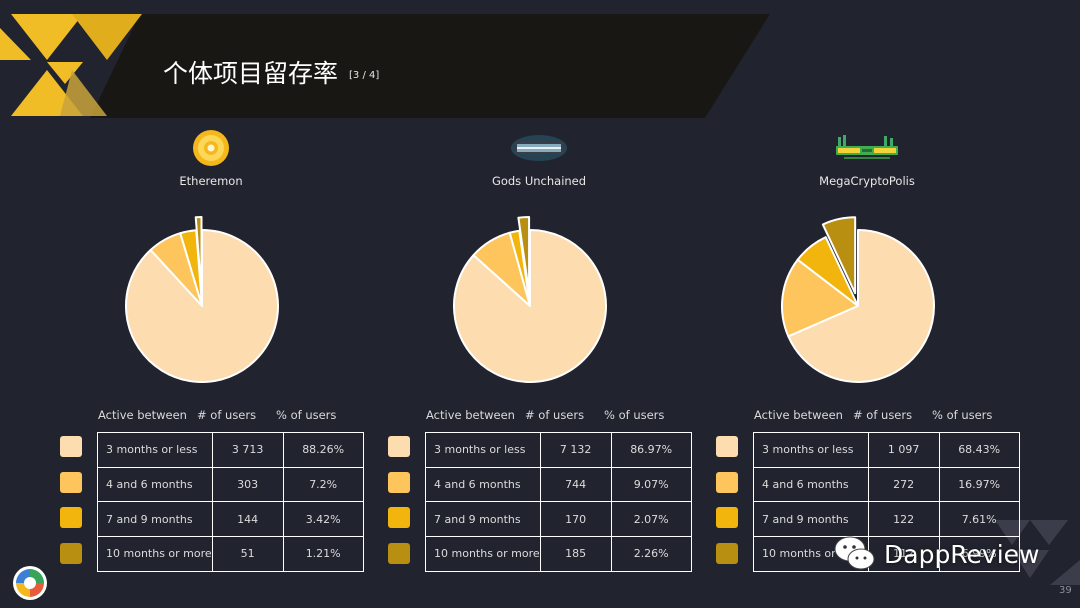 The width and height of the screenshot is (1080, 608). What do you see at coordinates (903, 450) in the screenshot?
I see `count-cell: 1 097` at bounding box center [903, 450].